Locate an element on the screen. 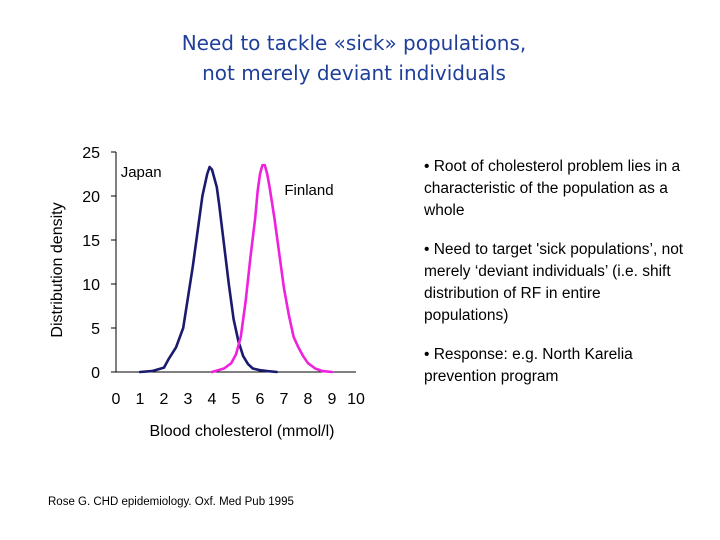  y-tick-label: 20 is located at coordinates (91, 197).